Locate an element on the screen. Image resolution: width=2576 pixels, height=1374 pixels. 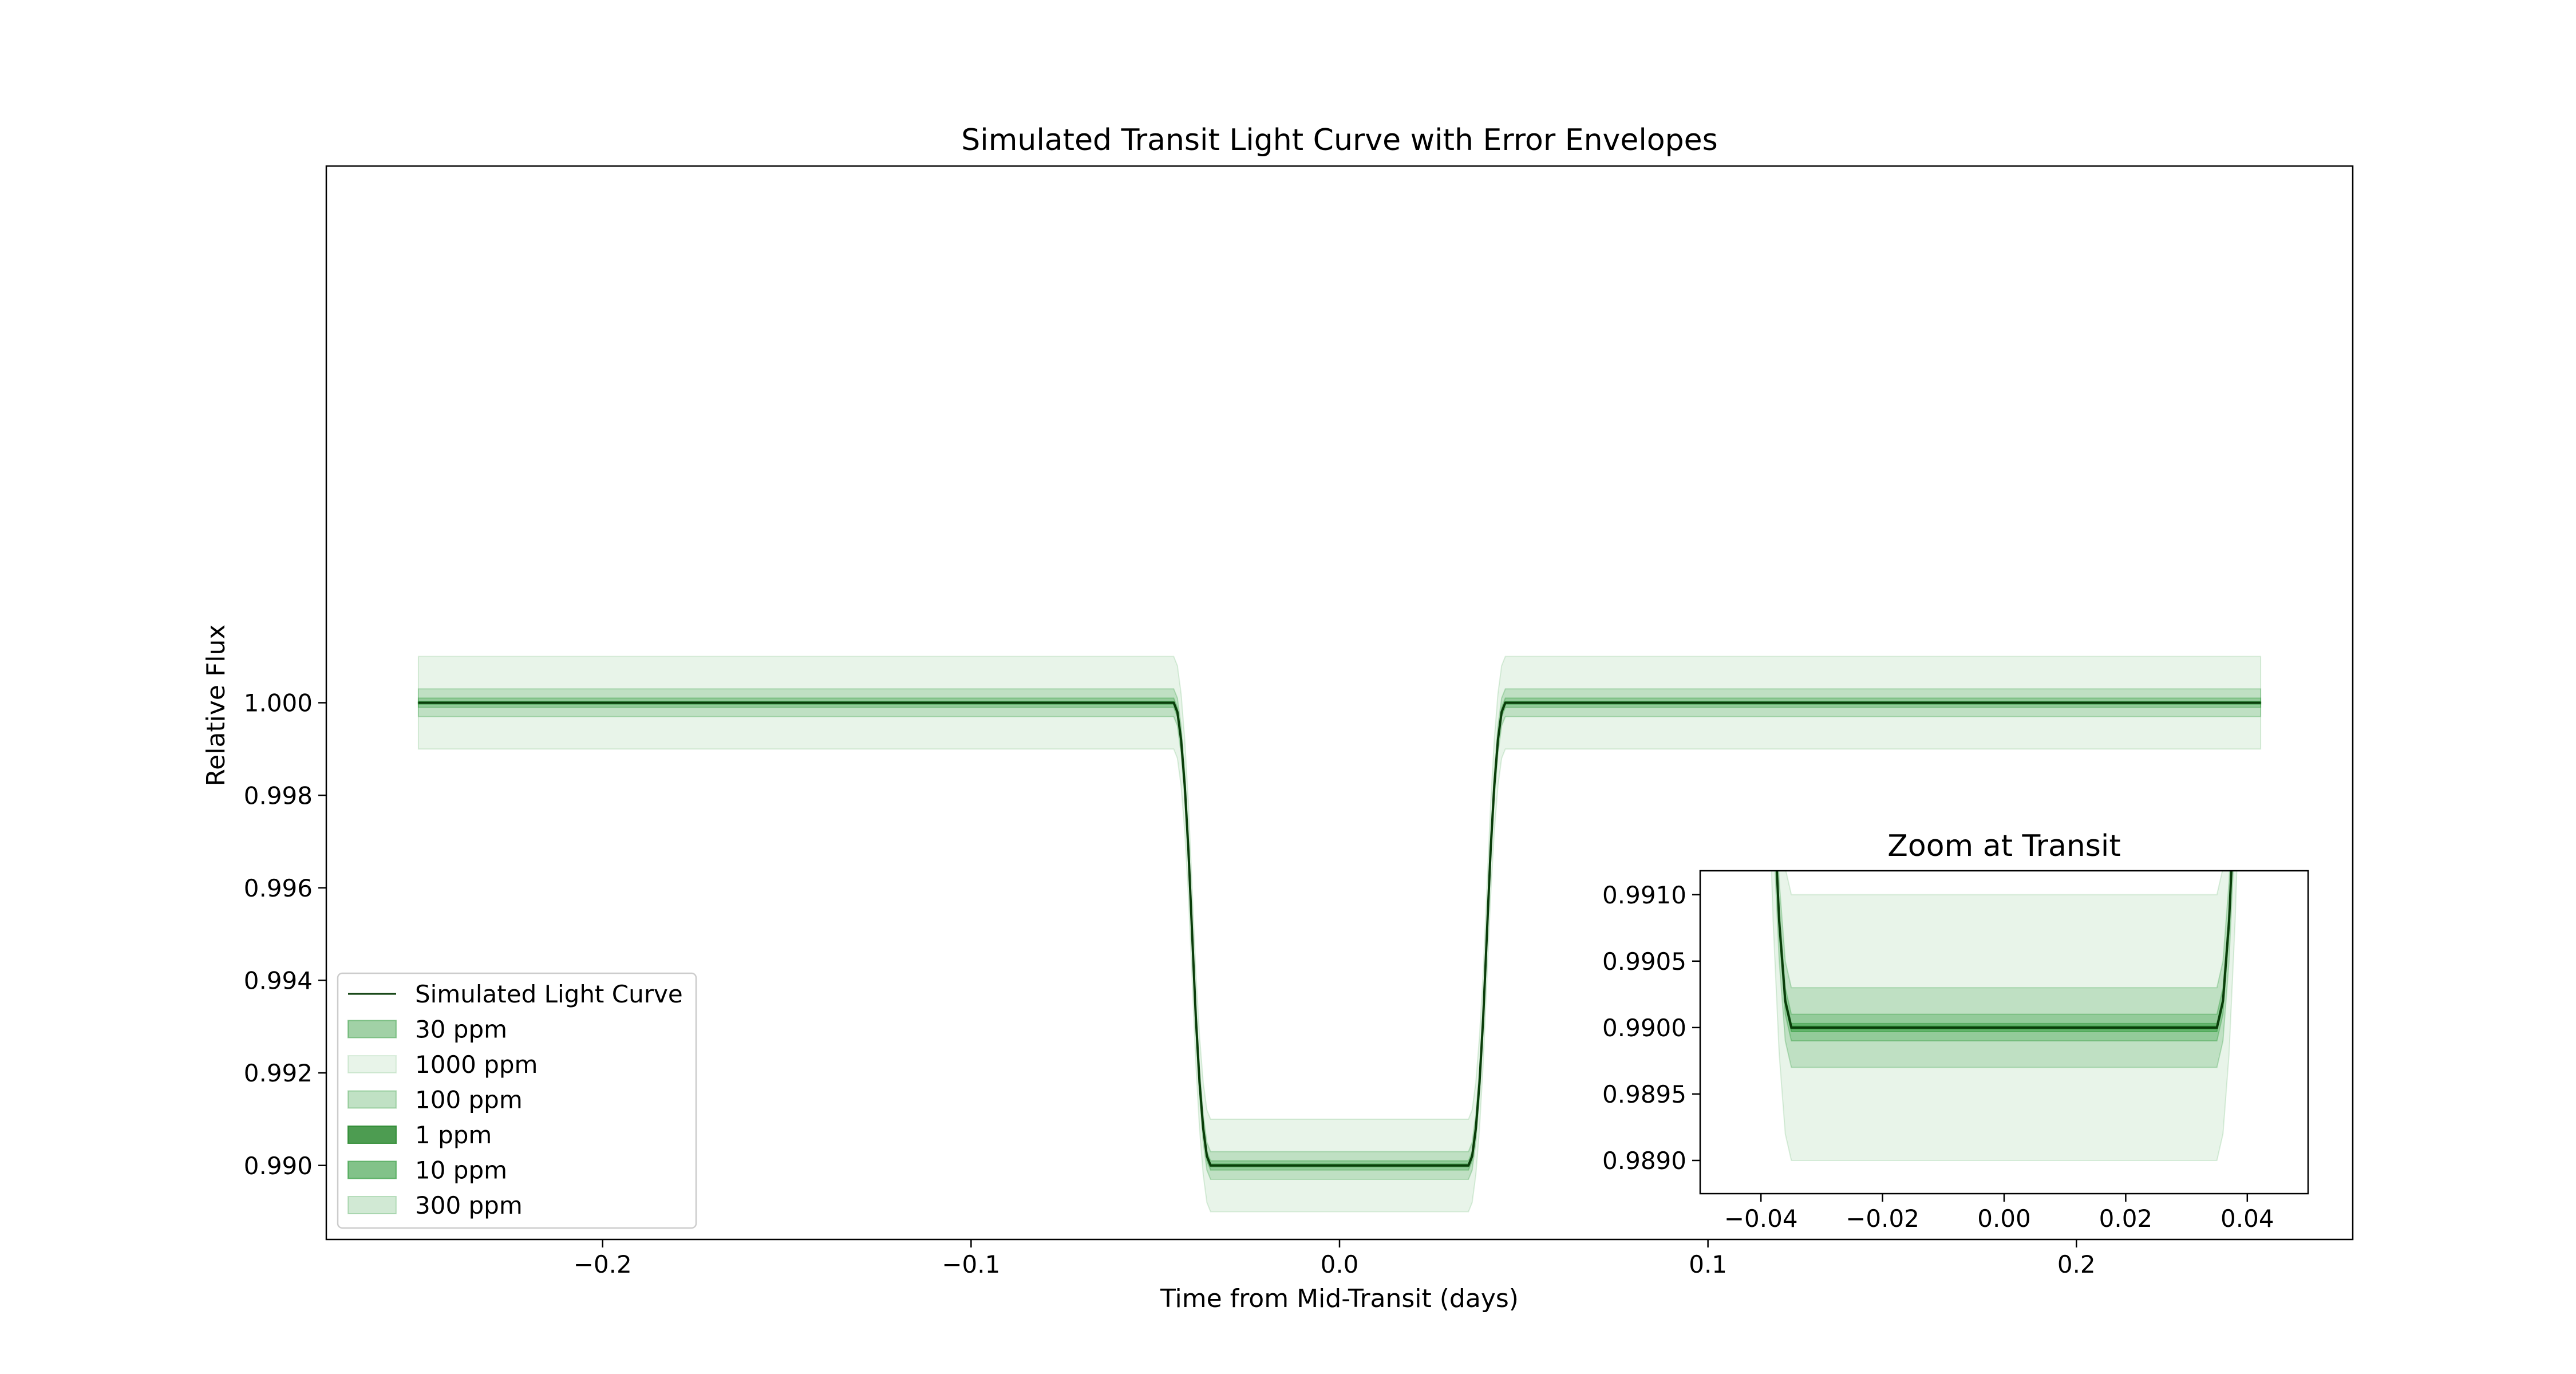
legend-entry-label: 1 ppm is located at coordinates (453, 1135).